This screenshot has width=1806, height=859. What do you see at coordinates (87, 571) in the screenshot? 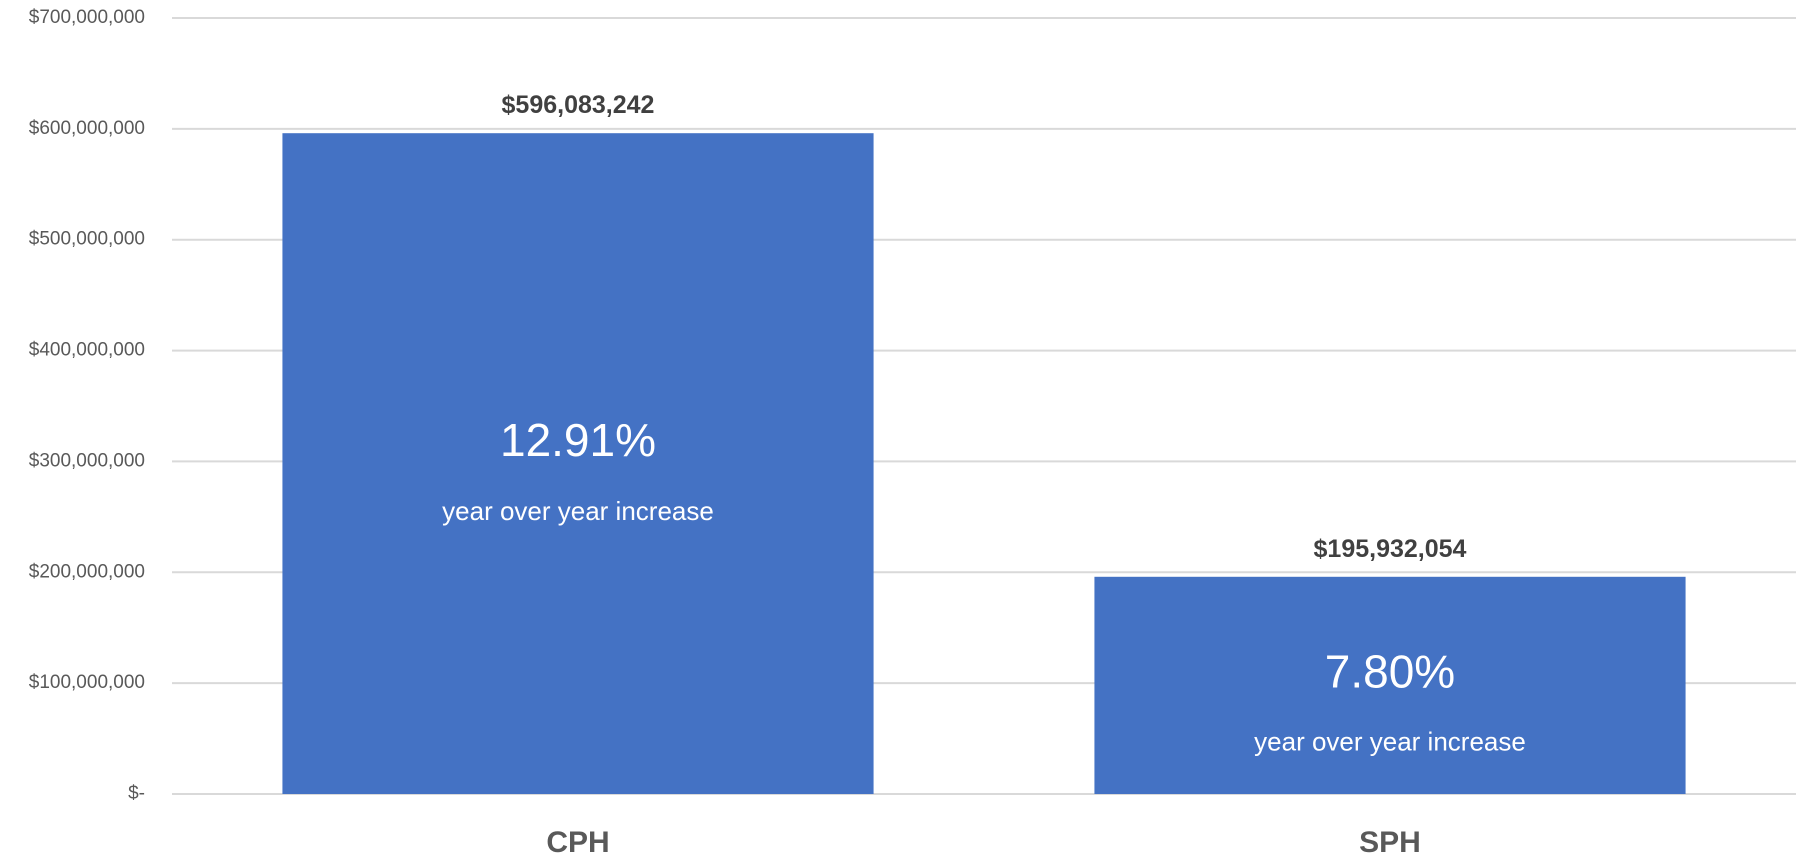
I see `y-tick-label: $200,000,000` at bounding box center [87, 571].